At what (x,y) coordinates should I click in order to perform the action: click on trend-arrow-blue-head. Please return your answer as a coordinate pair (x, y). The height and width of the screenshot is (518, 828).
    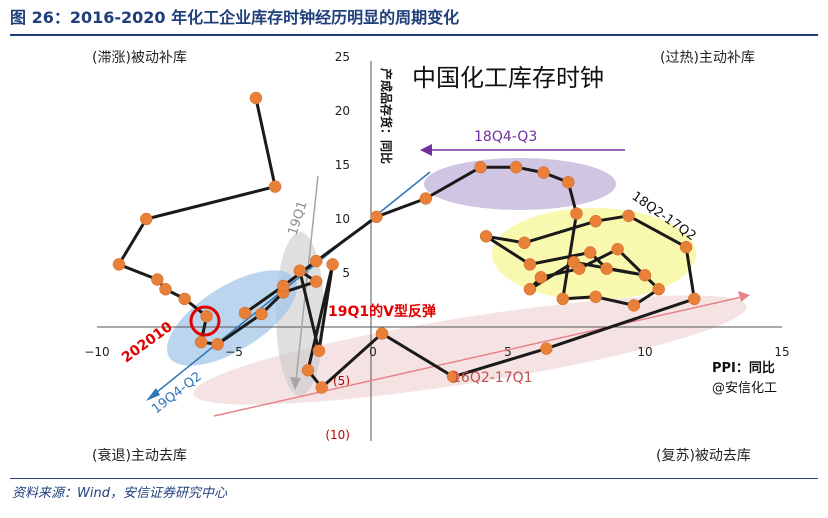
    Looking at the image, I should click on (153, 394).